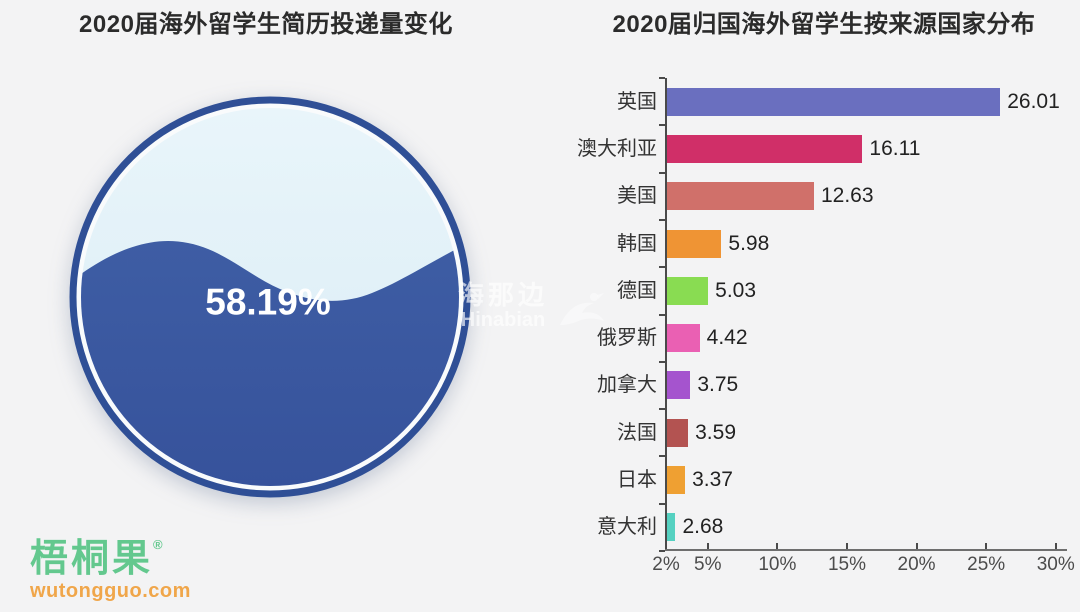 This screenshot has height=612, width=1080. I want to click on bar-category-label: 俄罗斯, so click(627, 338).